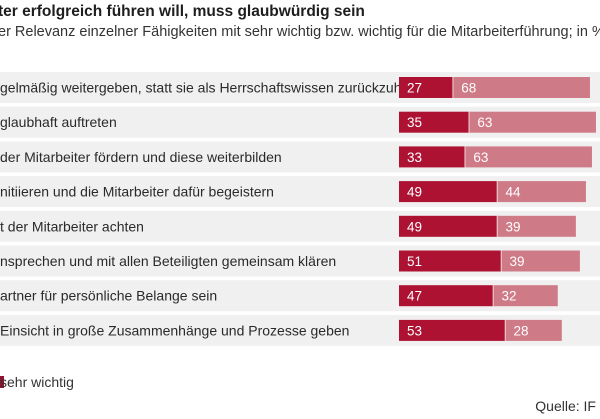 The image size is (600, 419). What do you see at coordinates (508, 296) in the screenshot?
I see `data-label: 32` at bounding box center [508, 296].